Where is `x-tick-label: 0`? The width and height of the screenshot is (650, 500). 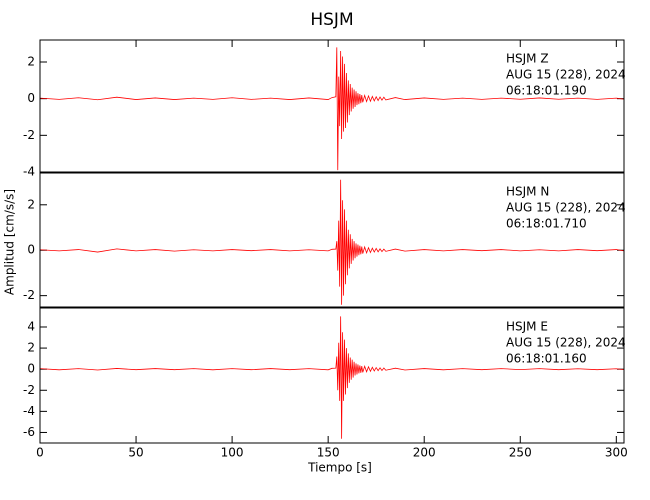 x-tick-label: 0 is located at coordinates (40, 453).